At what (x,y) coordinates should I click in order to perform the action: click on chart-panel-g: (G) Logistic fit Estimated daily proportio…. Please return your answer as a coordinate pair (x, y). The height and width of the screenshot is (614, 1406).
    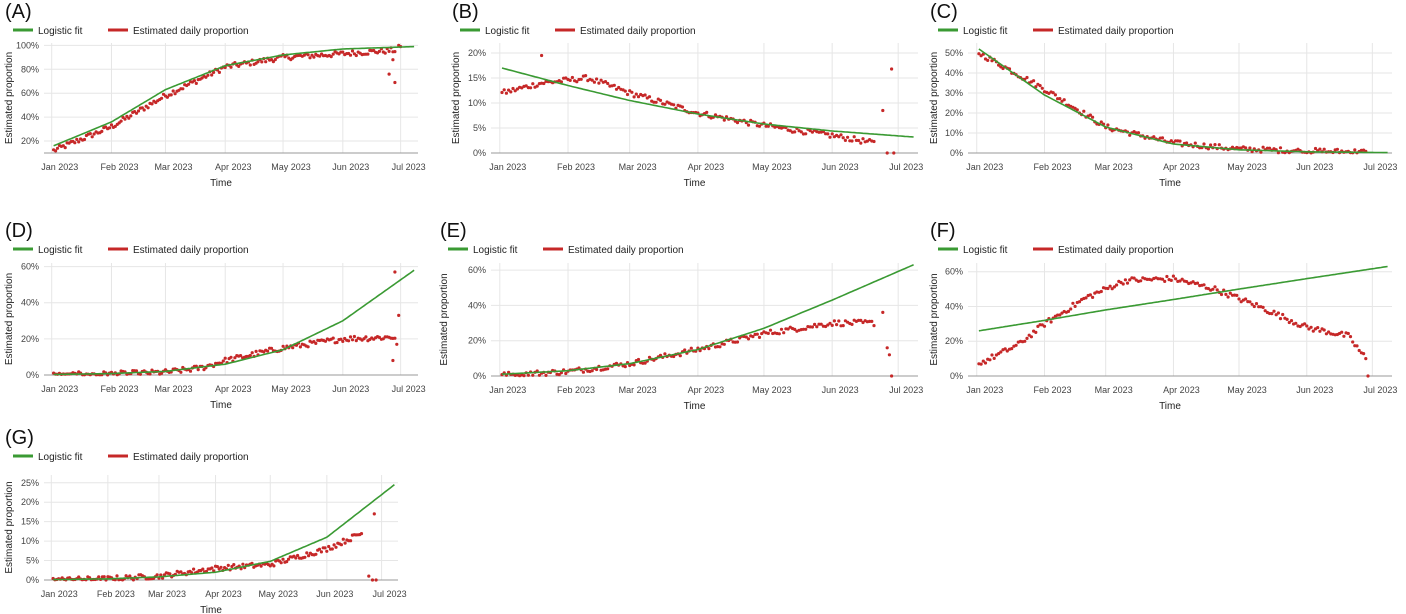
    Looking at the image, I should click on (205, 520).